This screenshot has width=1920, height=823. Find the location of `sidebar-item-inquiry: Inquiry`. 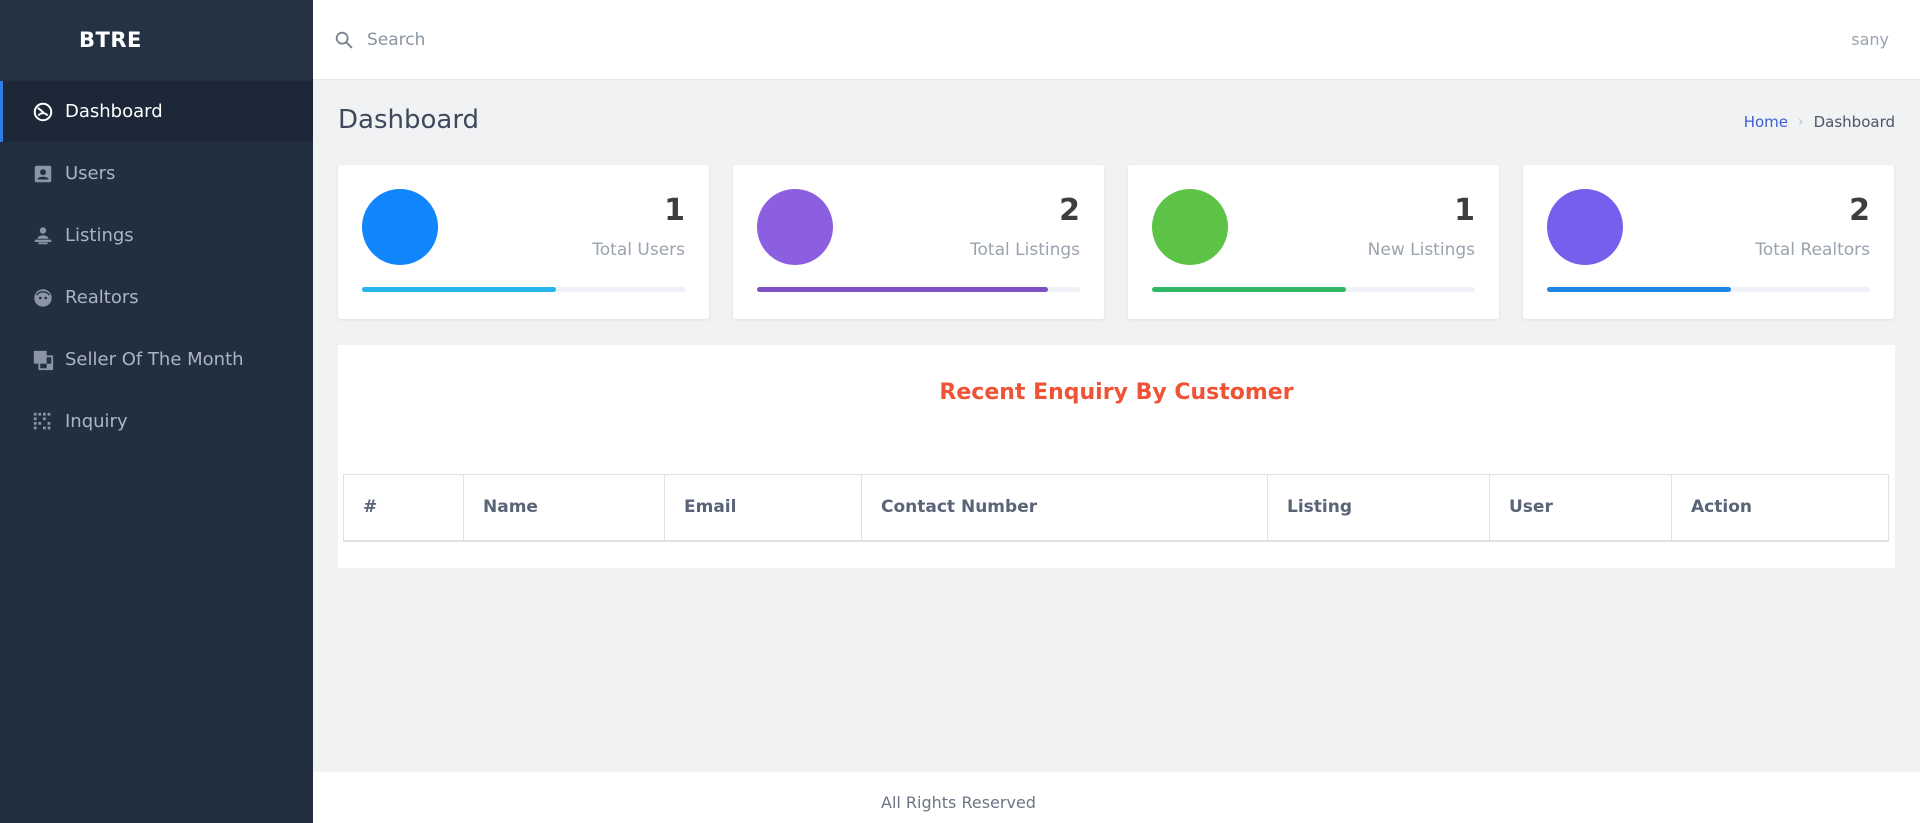

sidebar-item-inquiry: Inquiry is located at coordinates (156, 421).